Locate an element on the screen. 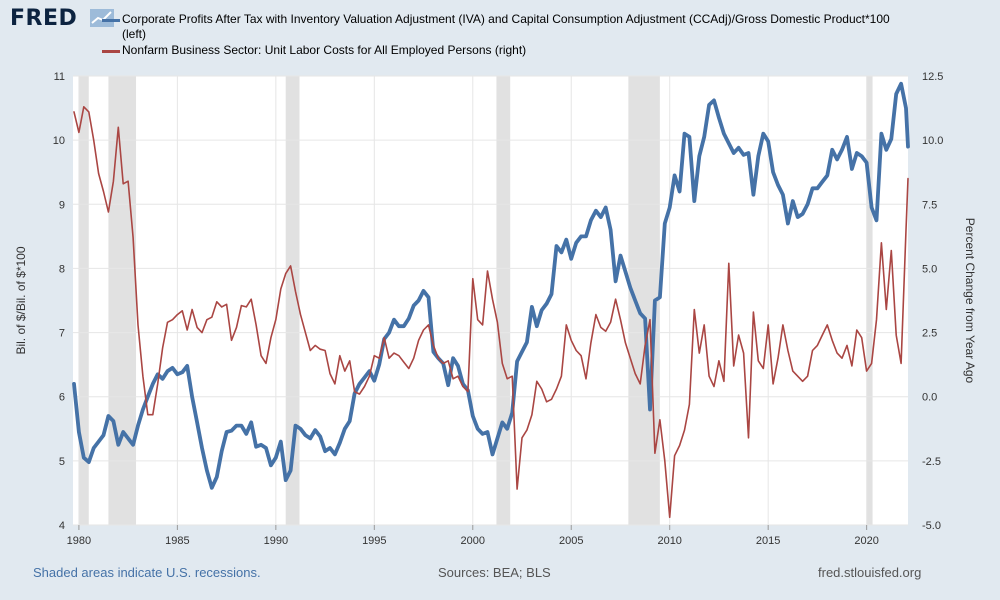  y2-axis-title: Percent Change from Year Ago is located at coordinates (970, 301).